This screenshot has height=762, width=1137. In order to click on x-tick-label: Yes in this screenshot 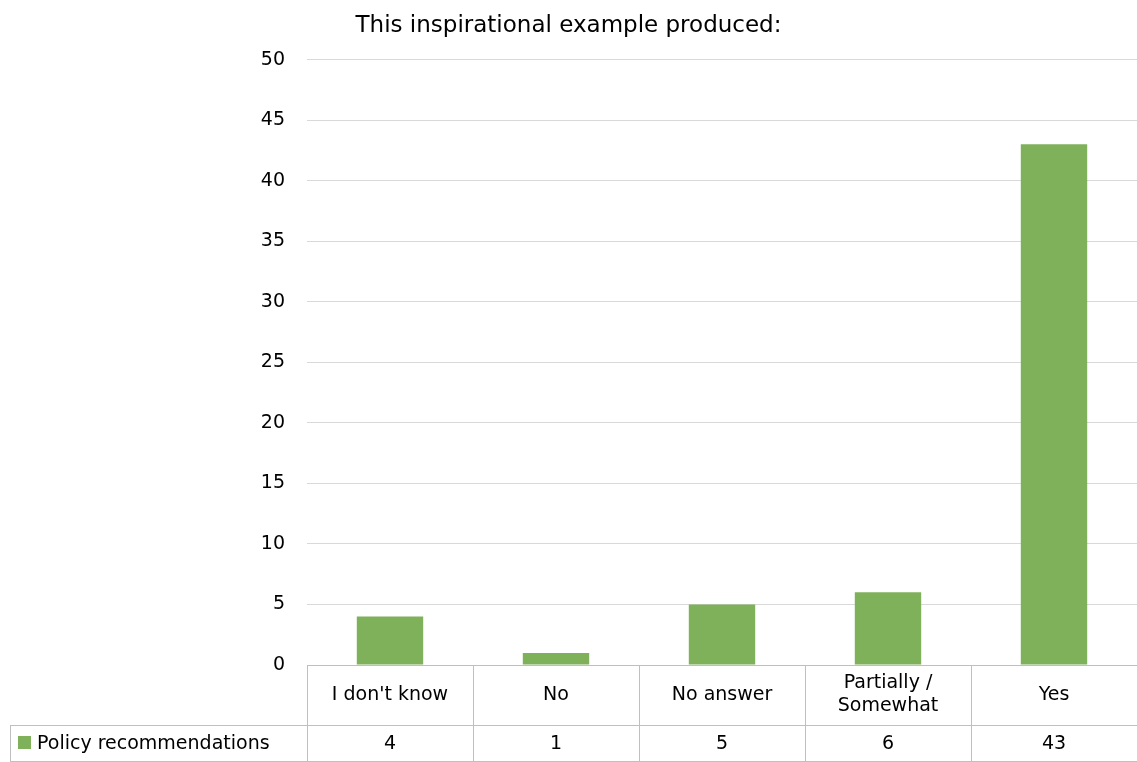, I will do `click(1053, 692)`.